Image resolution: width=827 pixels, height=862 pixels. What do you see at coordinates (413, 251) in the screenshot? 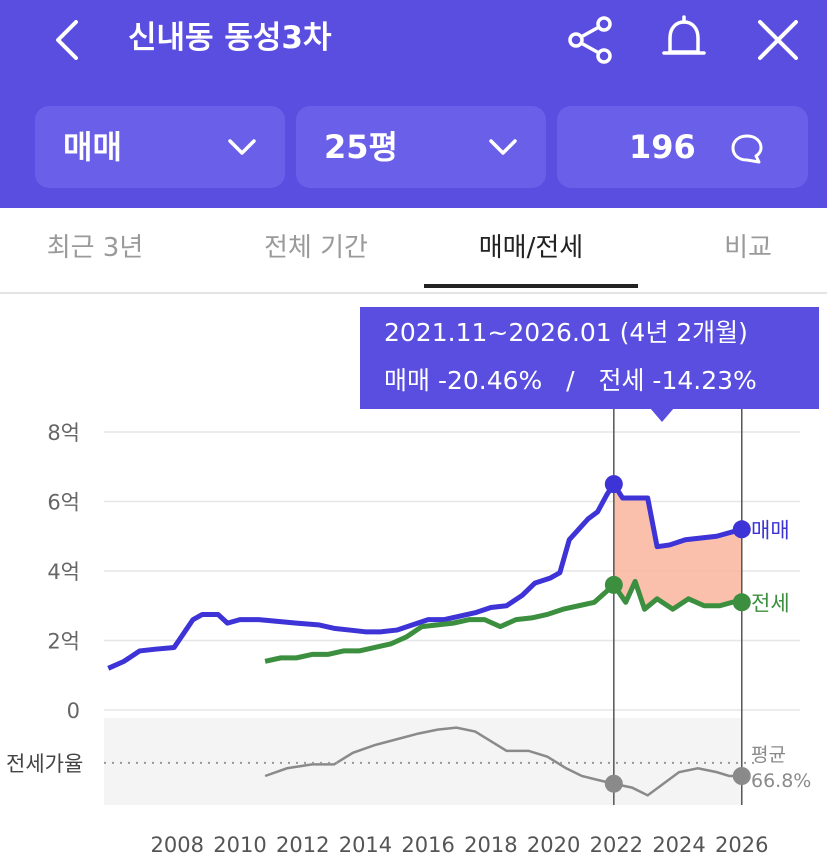
I see `chart-tabs: 최근 3년 전체 기간 매매/전세 비교` at bounding box center [413, 251].